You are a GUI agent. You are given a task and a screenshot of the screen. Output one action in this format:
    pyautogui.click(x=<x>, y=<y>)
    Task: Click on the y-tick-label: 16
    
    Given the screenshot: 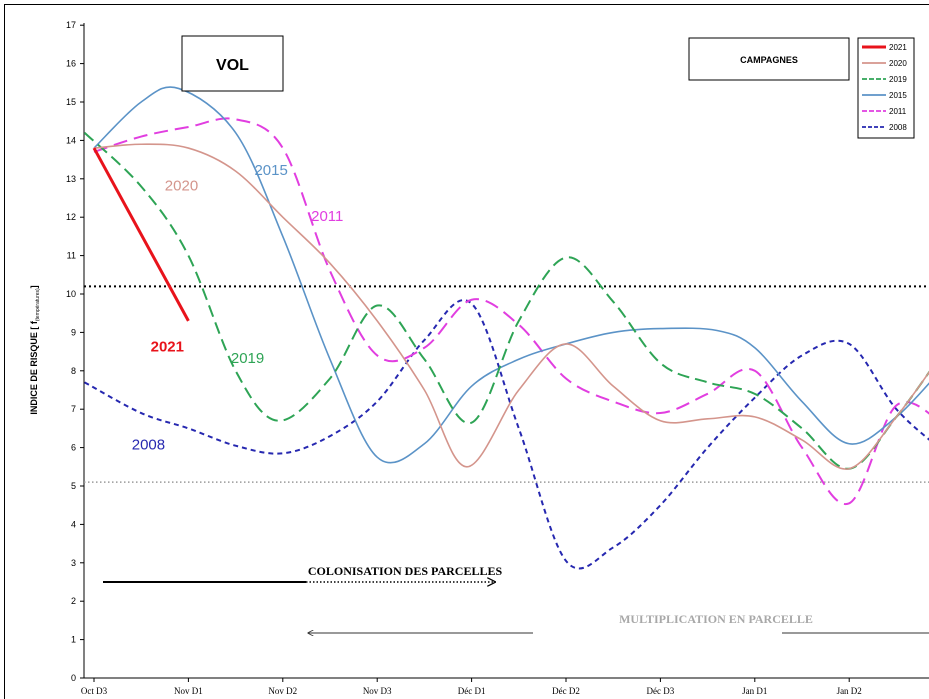 What is the action you would take?
    pyautogui.click(x=71, y=64)
    